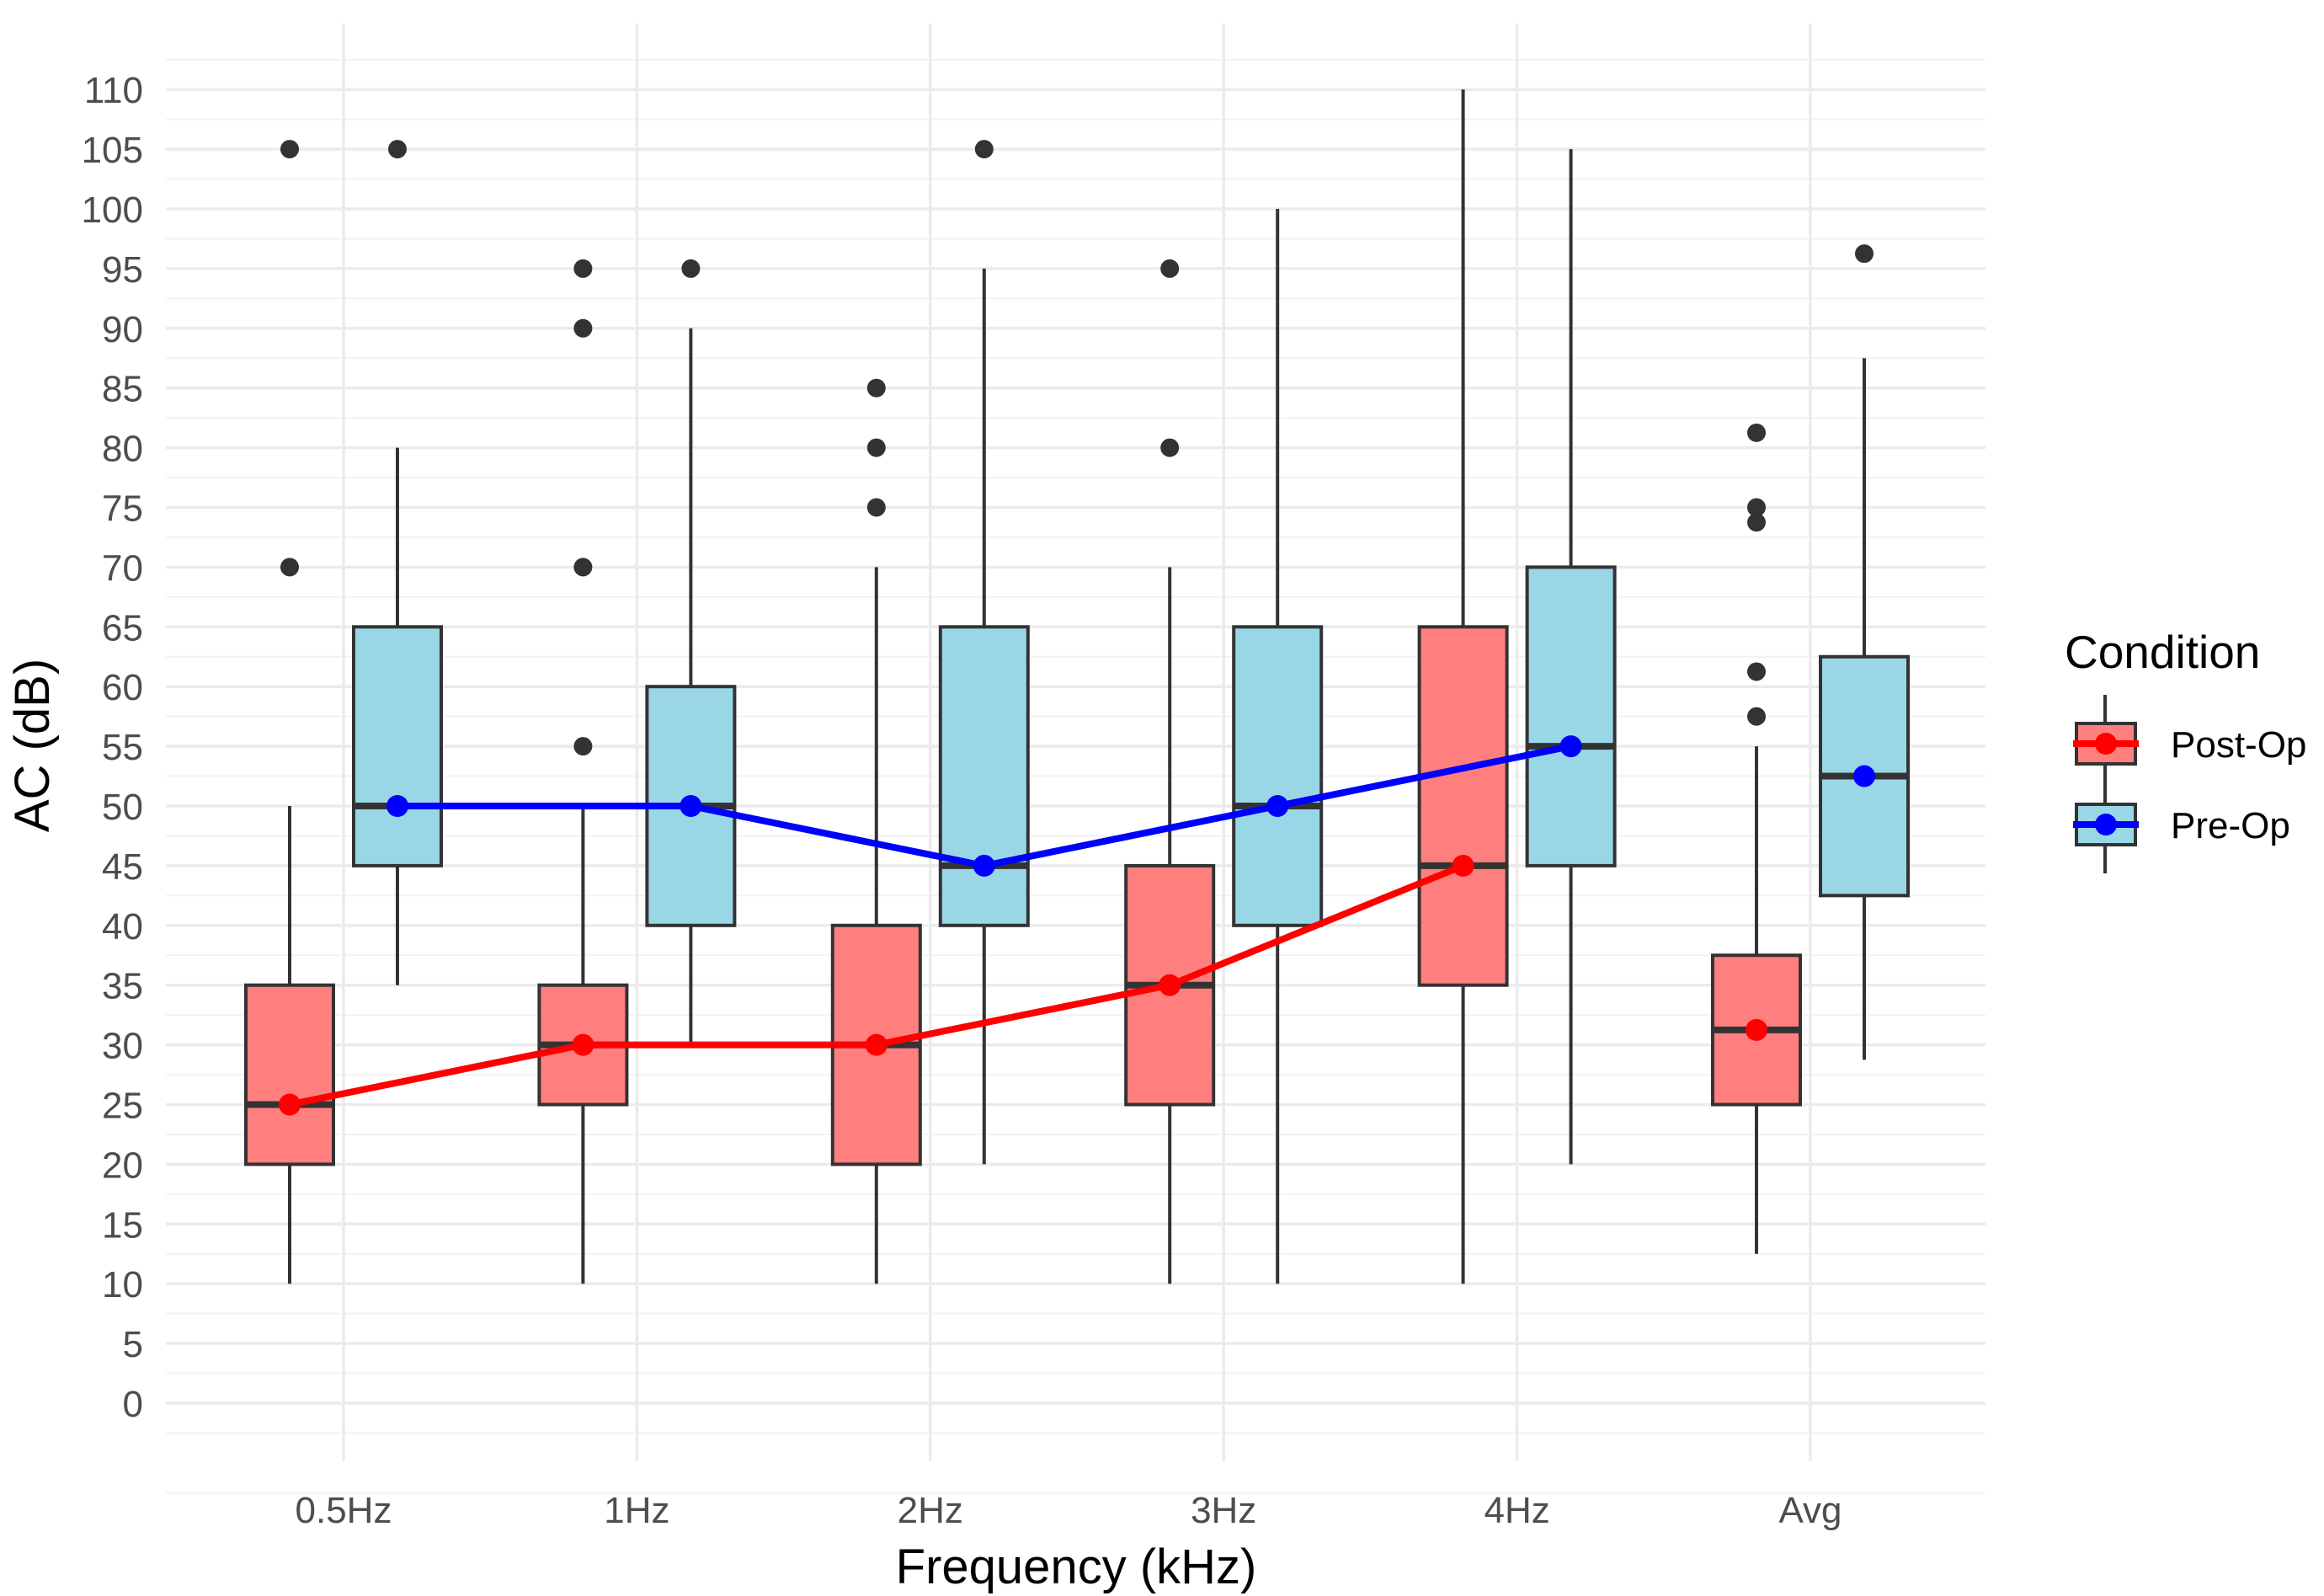 The height and width of the screenshot is (1596, 2324). I want to click on y-tick-label: 95, so click(122, 270).